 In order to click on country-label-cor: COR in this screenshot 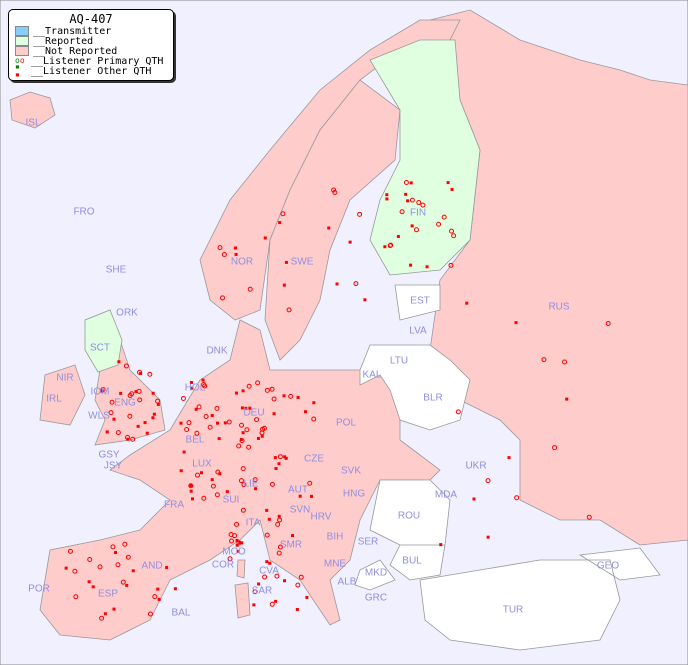, I will do `click(223, 565)`.